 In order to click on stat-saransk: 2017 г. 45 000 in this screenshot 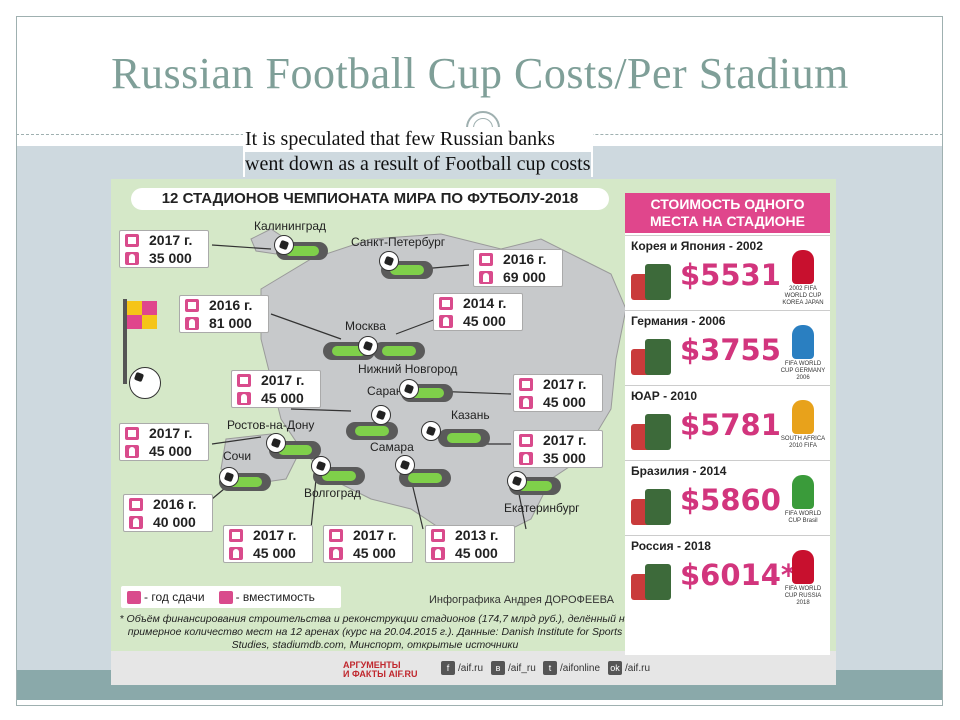, I will do `click(276, 389)`.